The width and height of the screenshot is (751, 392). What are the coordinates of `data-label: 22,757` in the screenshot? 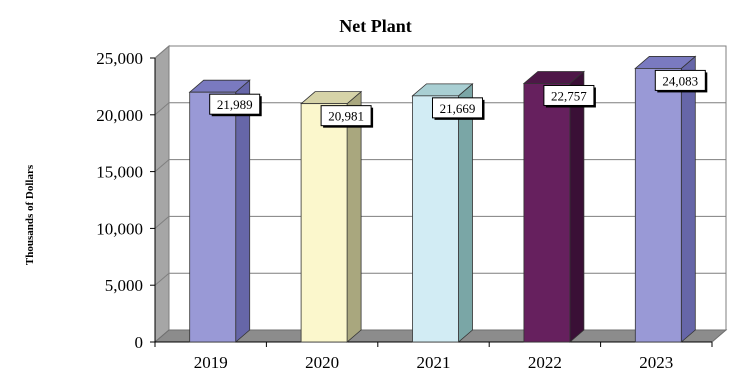 It's located at (569, 95).